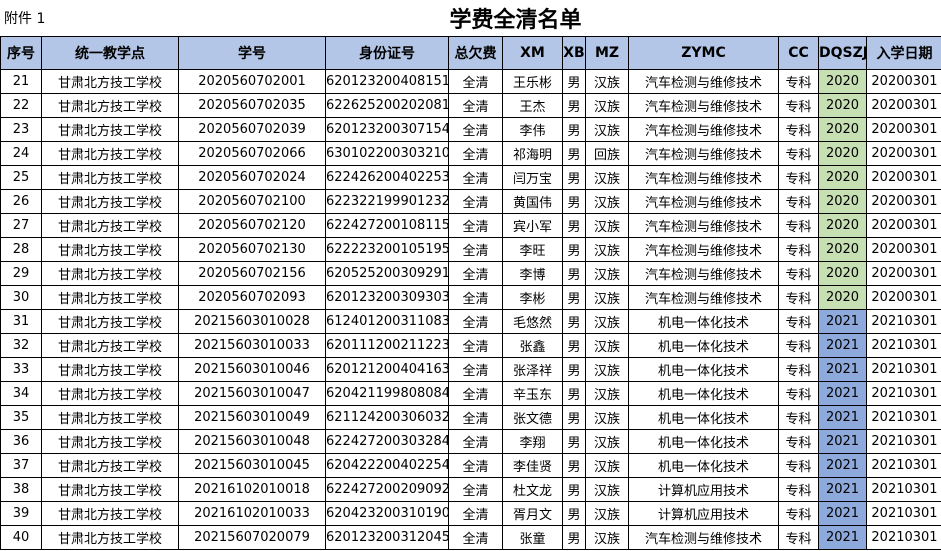 The height and width of the screenshot is (551, 941). I want to click on cell-name: 李彬, so click(532, 297).